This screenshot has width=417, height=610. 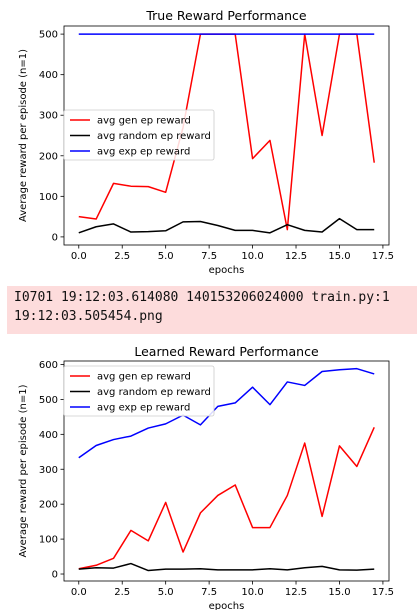 What do you see at coordinates (88, 316) in the screenshot?
I see `log-line-2: 19:12:03.505454.png` at bounding box center [88, 316].